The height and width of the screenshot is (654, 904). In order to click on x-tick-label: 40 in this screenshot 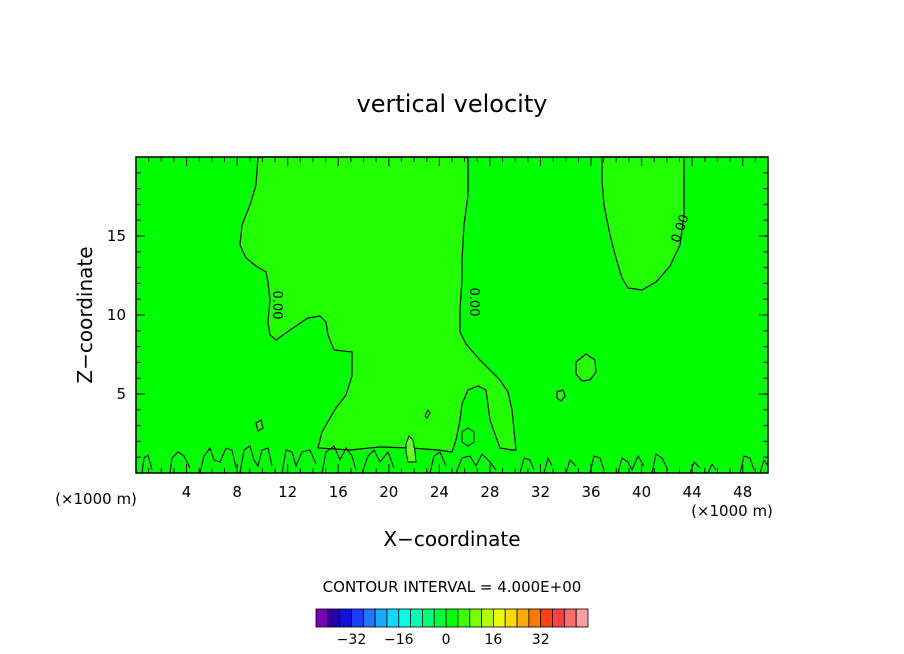, I will do `click(641, 492)`.